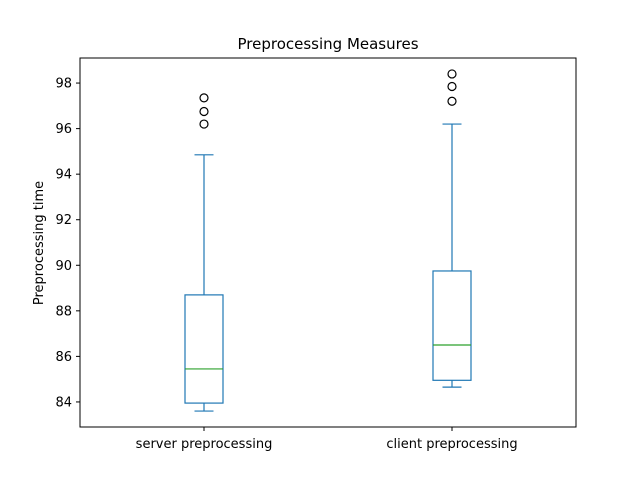 The height and width of the screenshot is (480, 640). I want to click on y-tick-label: 96, so click(63, 129).